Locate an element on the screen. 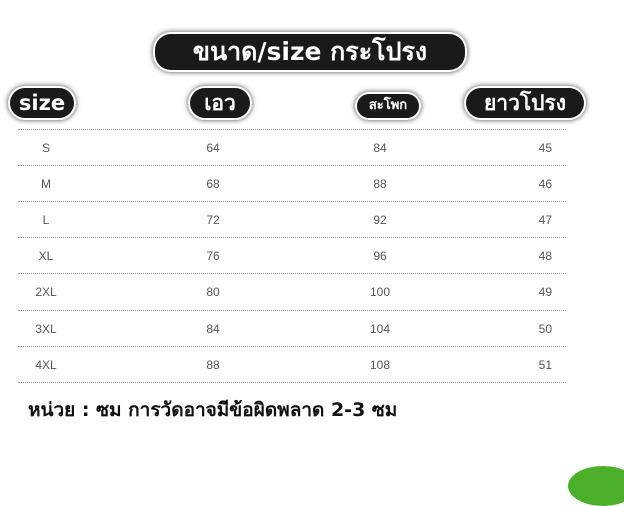 Image resolution: width=624 pixels, height=506 pixels. size-cell: L is located at coordinates (46, 220).